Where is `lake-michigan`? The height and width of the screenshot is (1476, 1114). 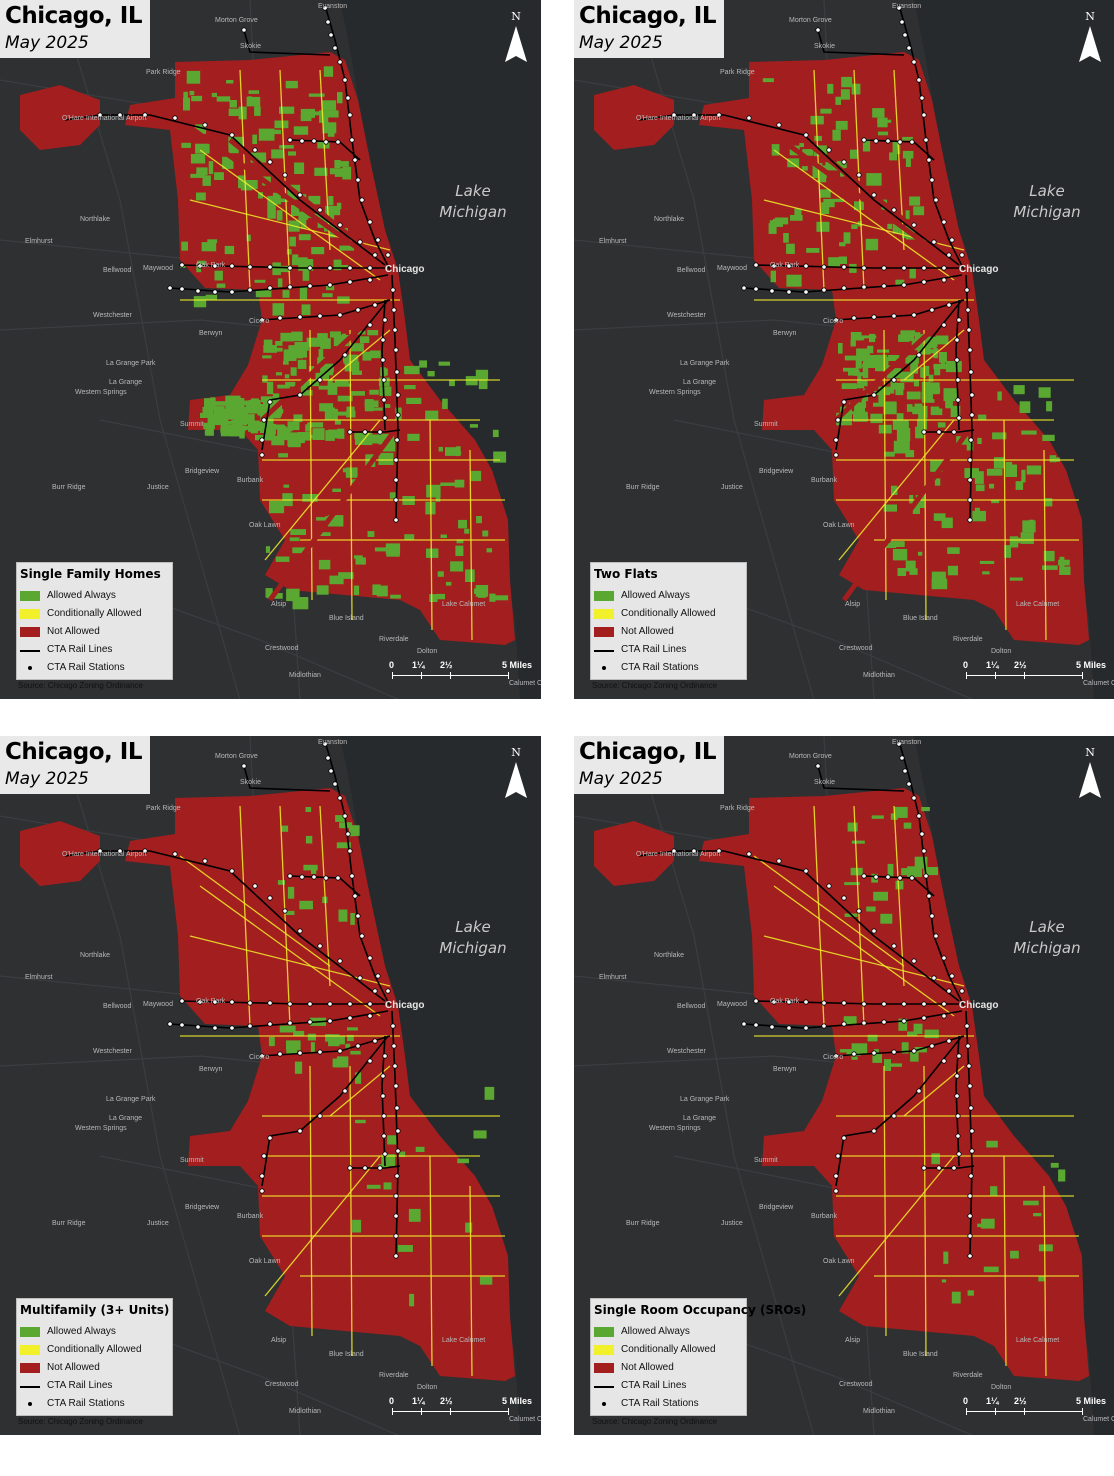 lake-michigan is located at coordinates (1009, 349).